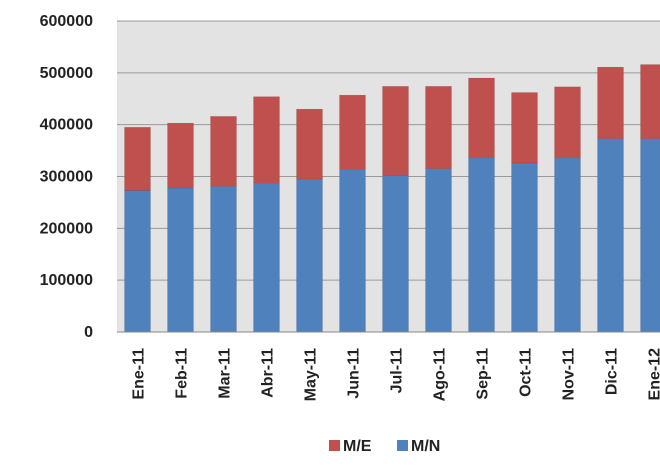 The image size is (660, 469). Describe the element at coordinates (526, 372) in the screenshot. I see `x-tick-label: Oct-11` at that location.